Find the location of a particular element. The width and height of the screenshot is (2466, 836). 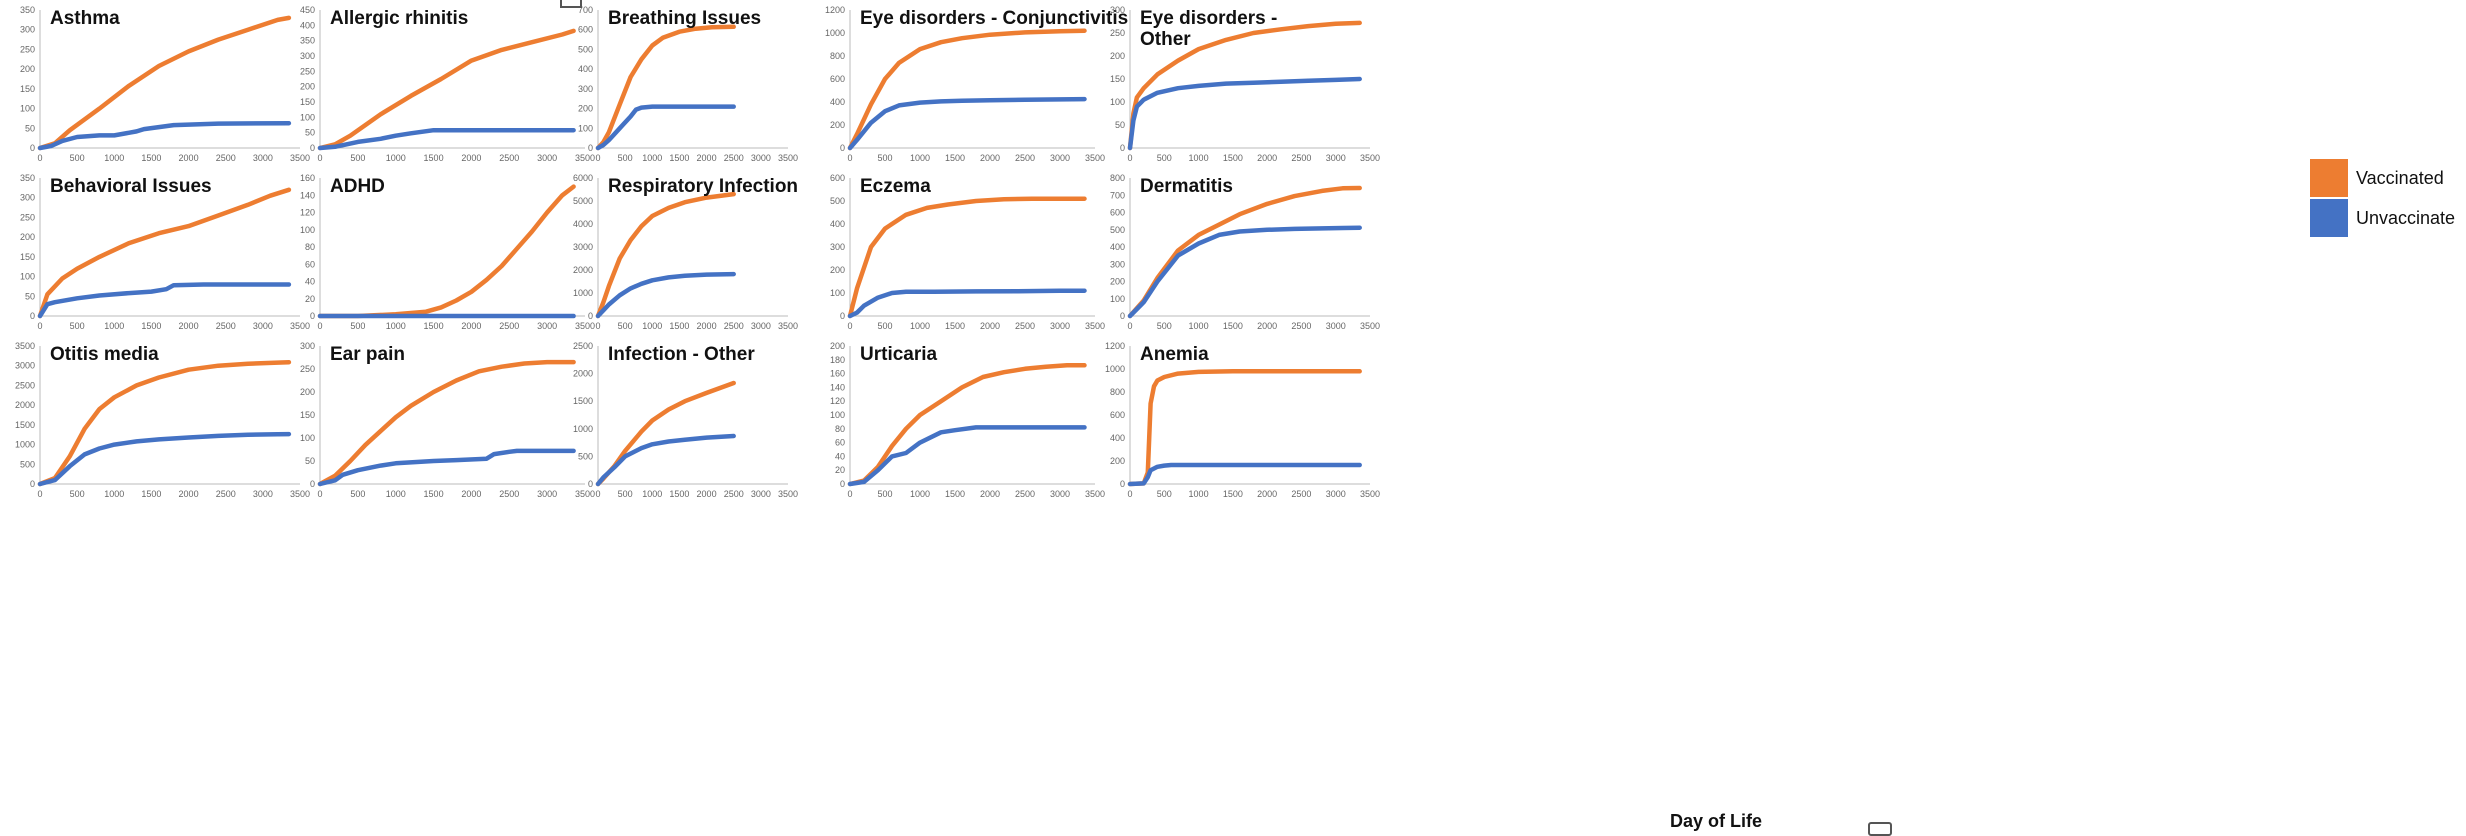

y-tick-label: 20 is located at coordinates (840, 470).